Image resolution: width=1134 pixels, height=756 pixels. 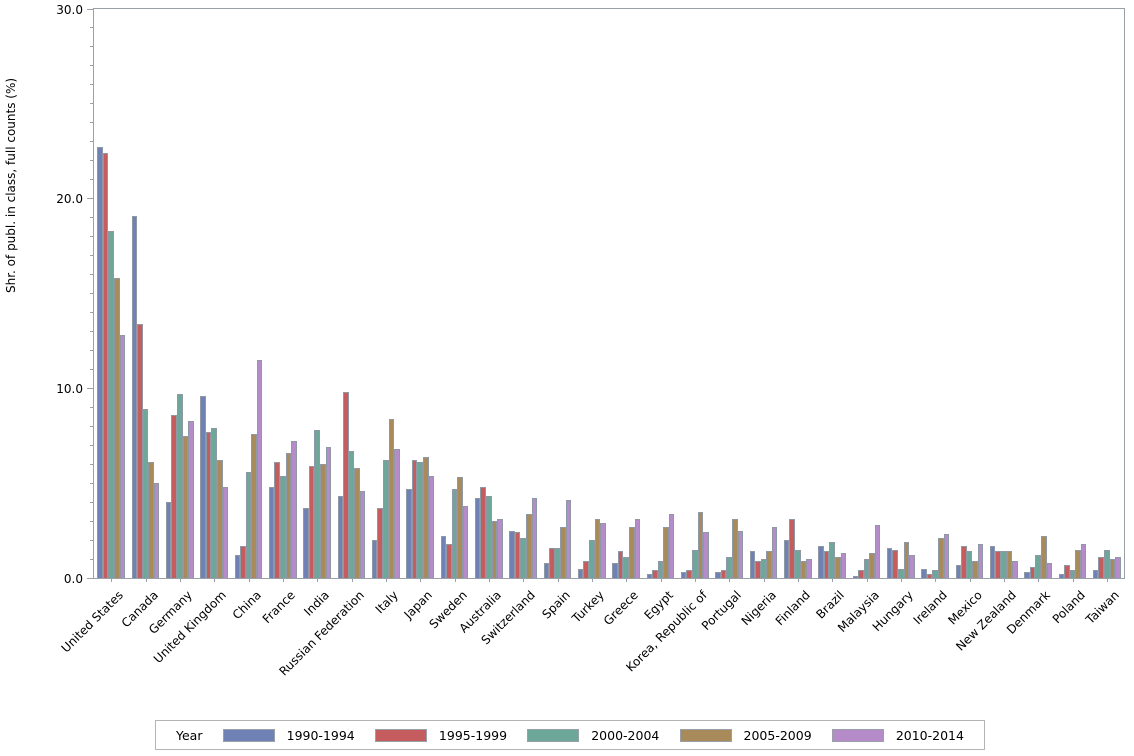 I want to click on x-category-label: Finland, so click(x=792, y=608).